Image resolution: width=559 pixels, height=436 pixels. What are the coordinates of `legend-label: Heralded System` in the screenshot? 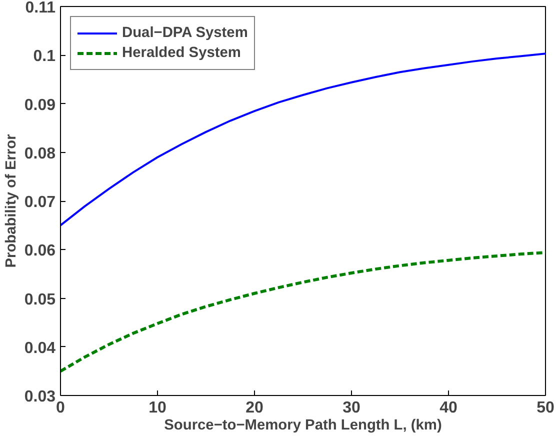 It's located at (181, 53).